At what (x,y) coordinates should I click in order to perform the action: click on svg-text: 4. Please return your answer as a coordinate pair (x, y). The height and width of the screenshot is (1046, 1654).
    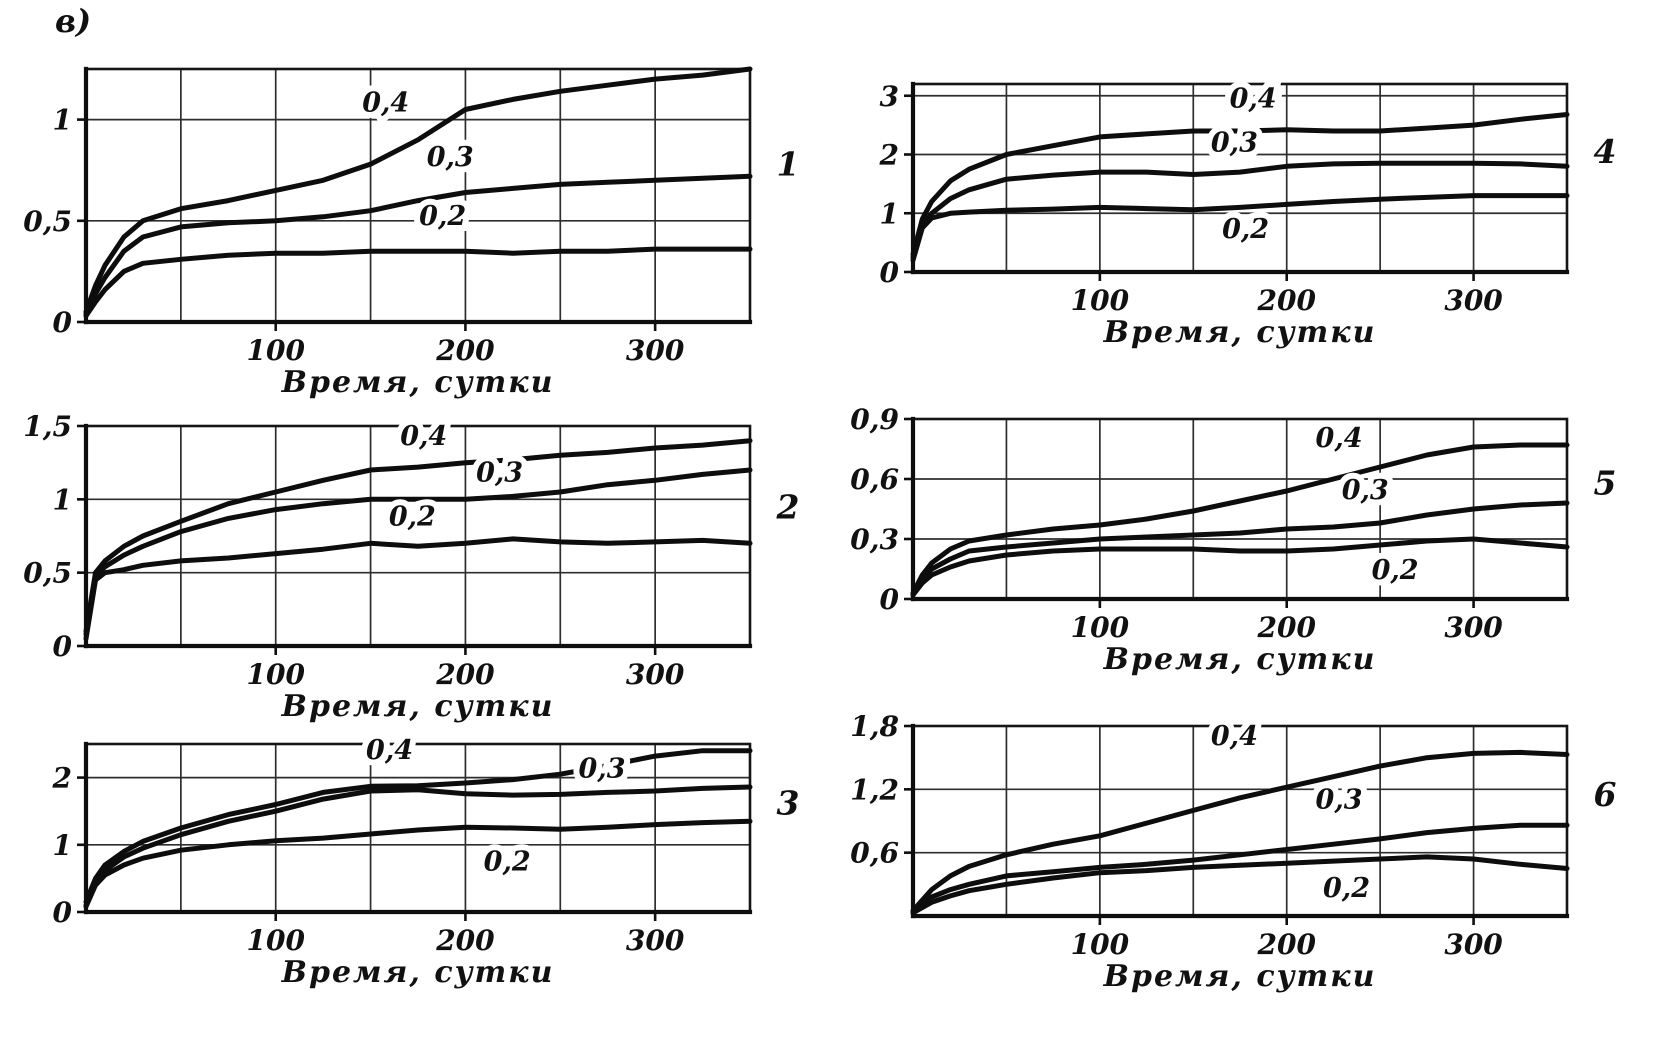
    Looking at the image, I should click on (1605, 151).